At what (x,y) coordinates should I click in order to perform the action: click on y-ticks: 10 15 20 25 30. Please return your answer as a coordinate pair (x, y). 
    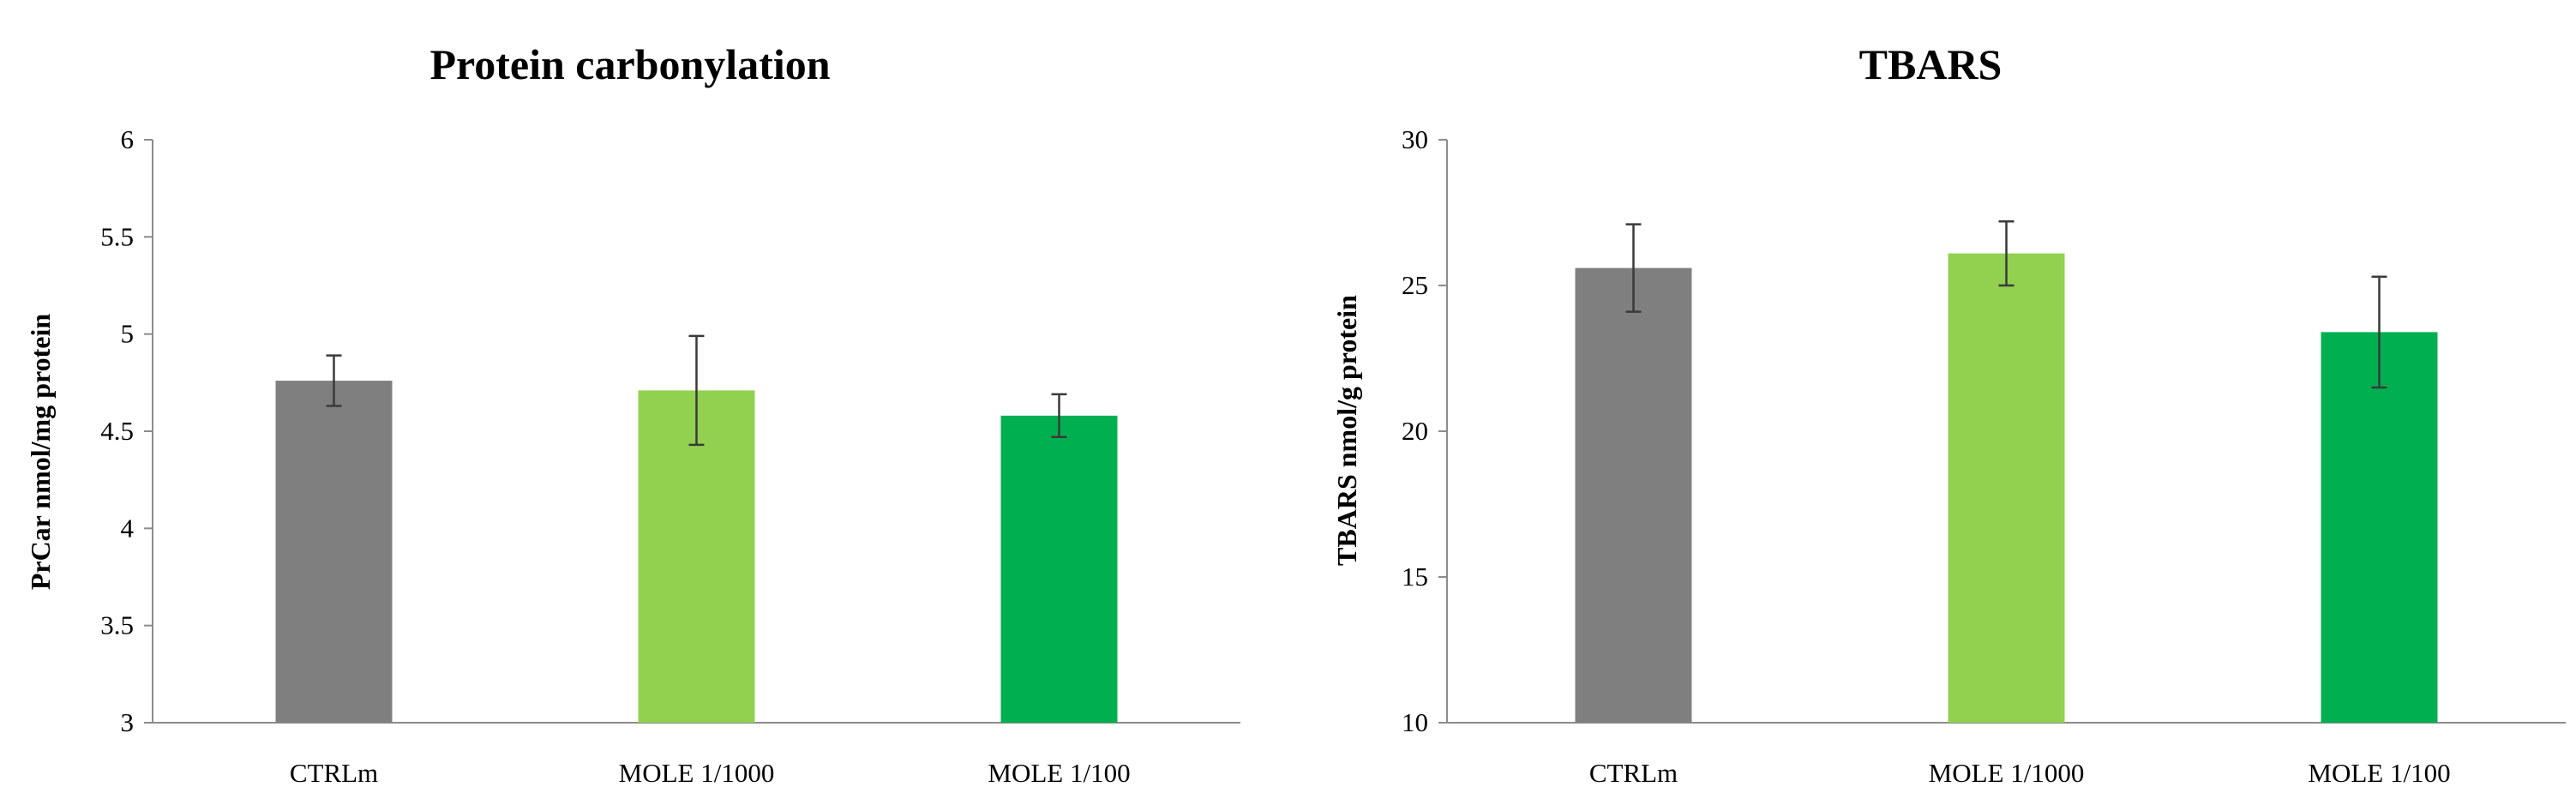
    Looking at the image, I should click on (1424, 430).